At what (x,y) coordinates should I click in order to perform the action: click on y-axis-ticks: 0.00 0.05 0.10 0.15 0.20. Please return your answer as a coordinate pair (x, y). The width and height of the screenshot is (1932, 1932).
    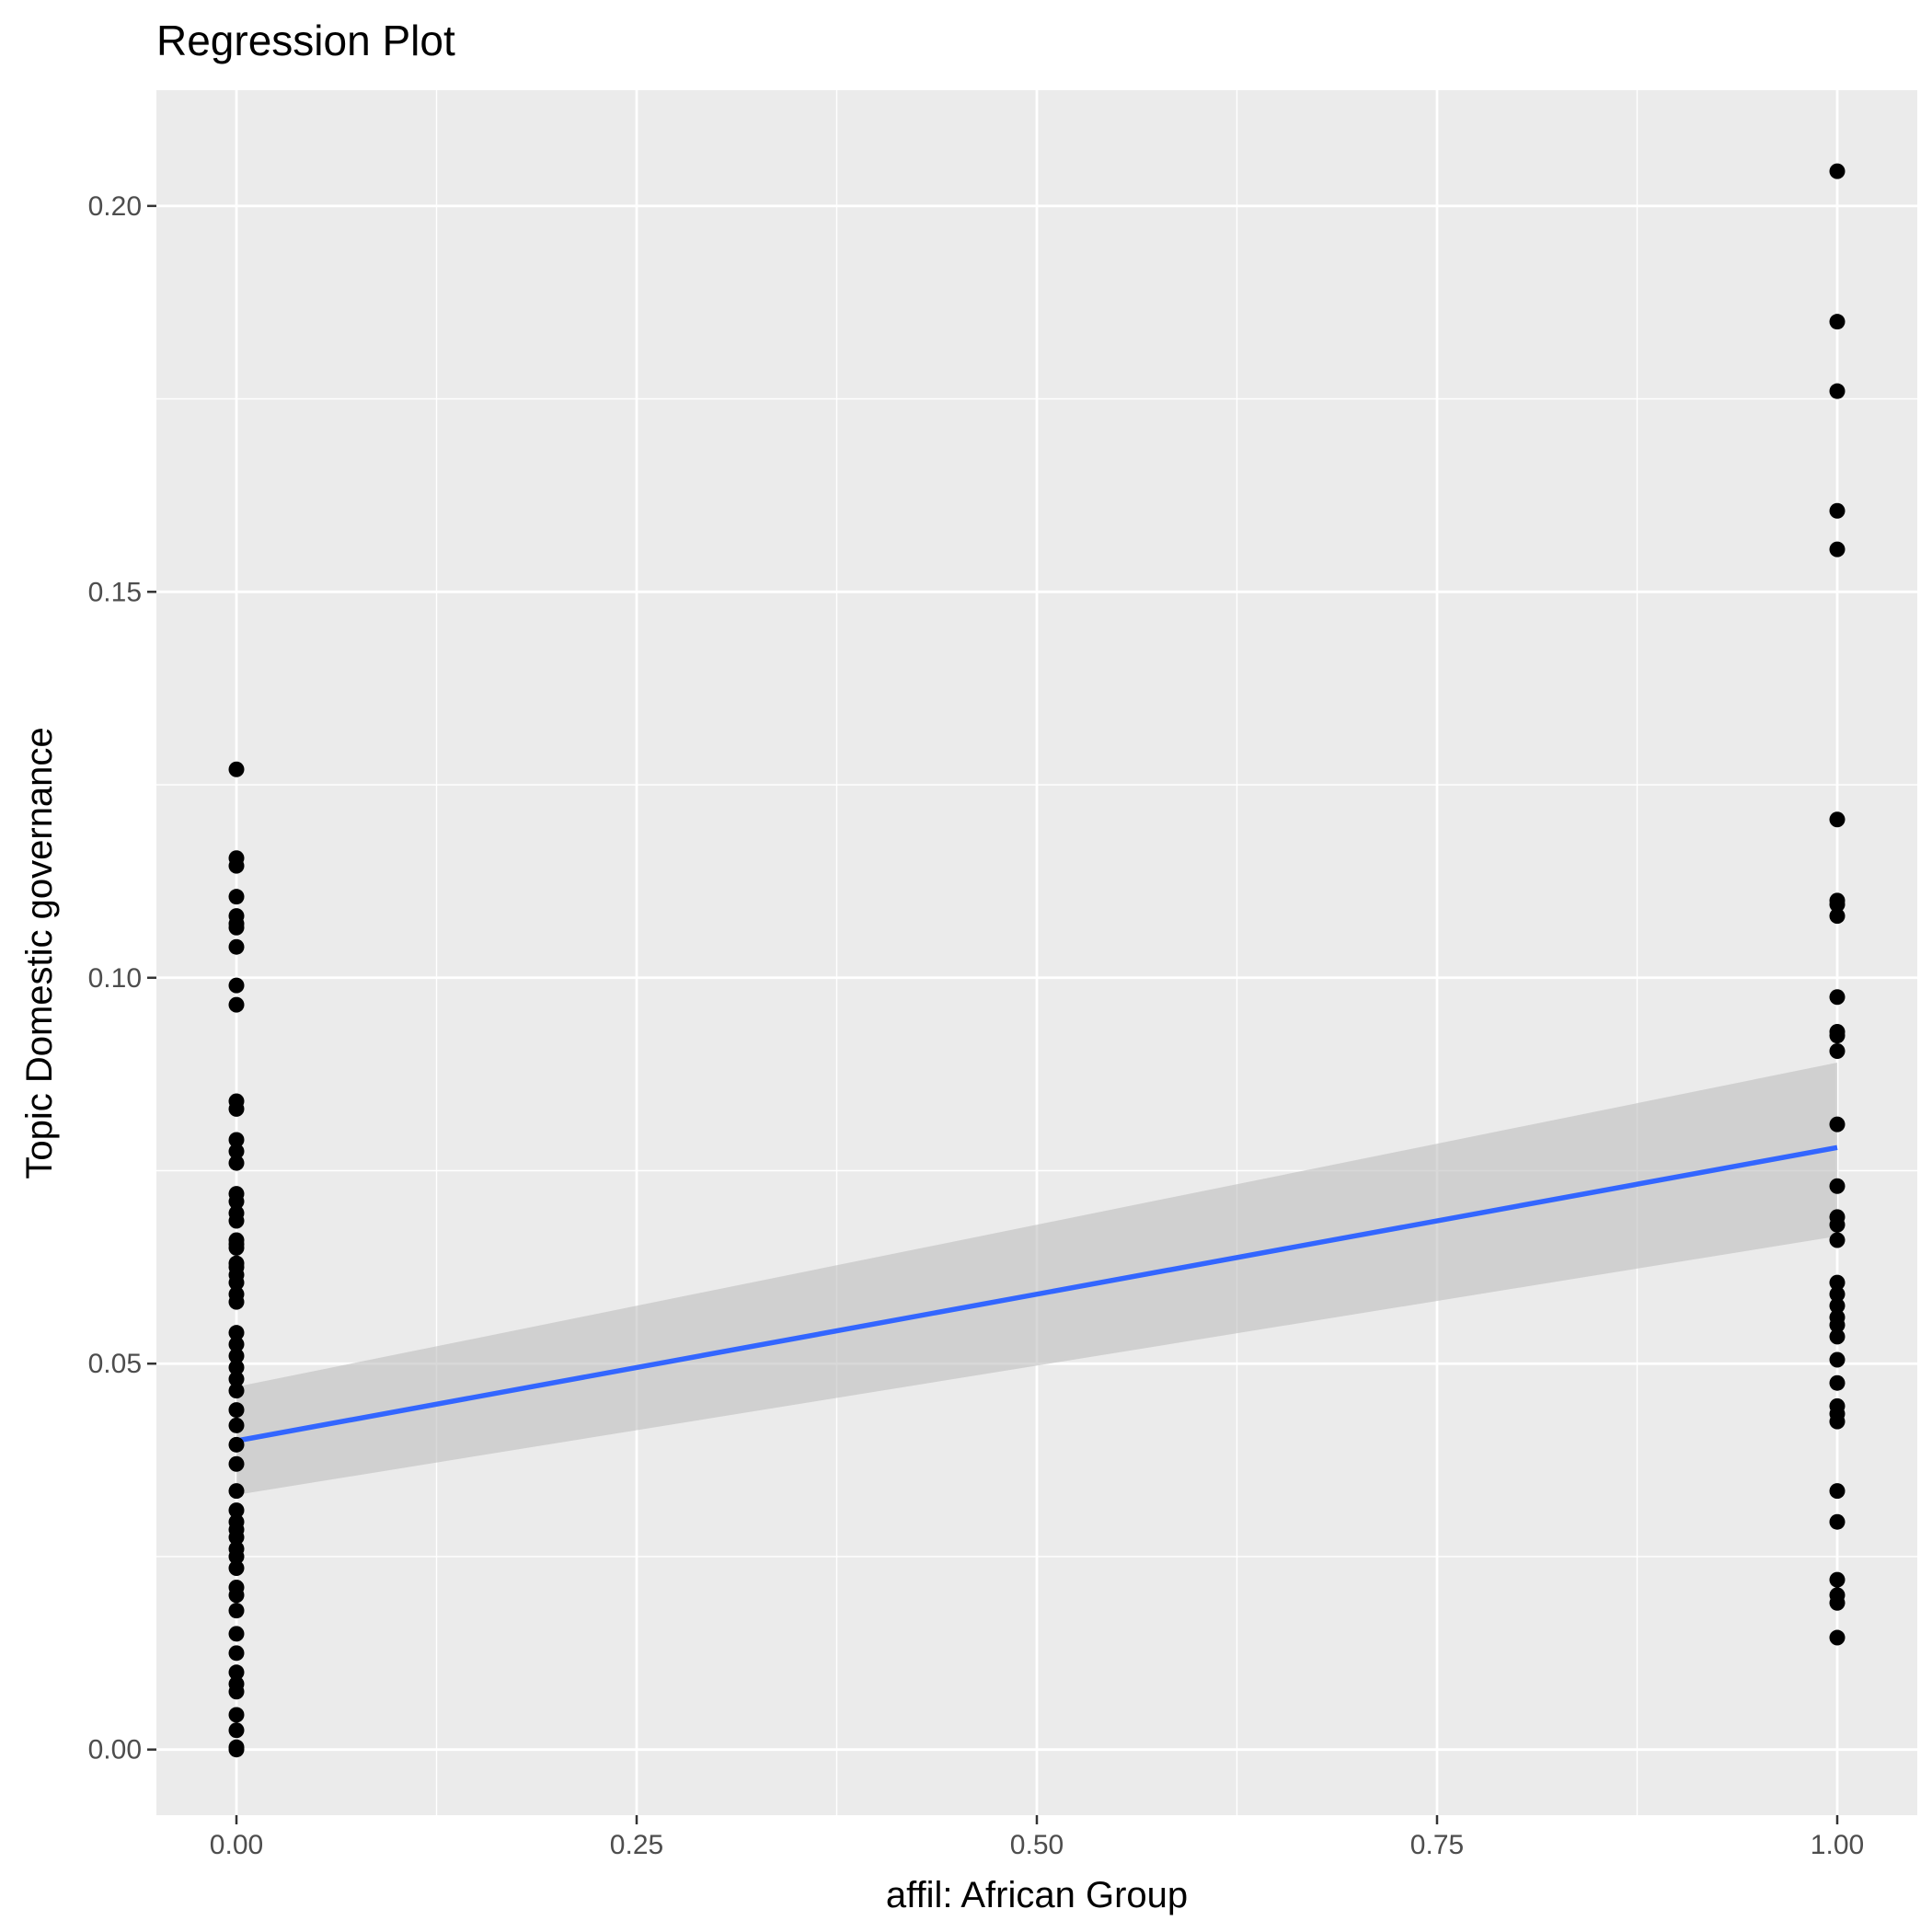
    Looking at the image, I should click on (122, 978).